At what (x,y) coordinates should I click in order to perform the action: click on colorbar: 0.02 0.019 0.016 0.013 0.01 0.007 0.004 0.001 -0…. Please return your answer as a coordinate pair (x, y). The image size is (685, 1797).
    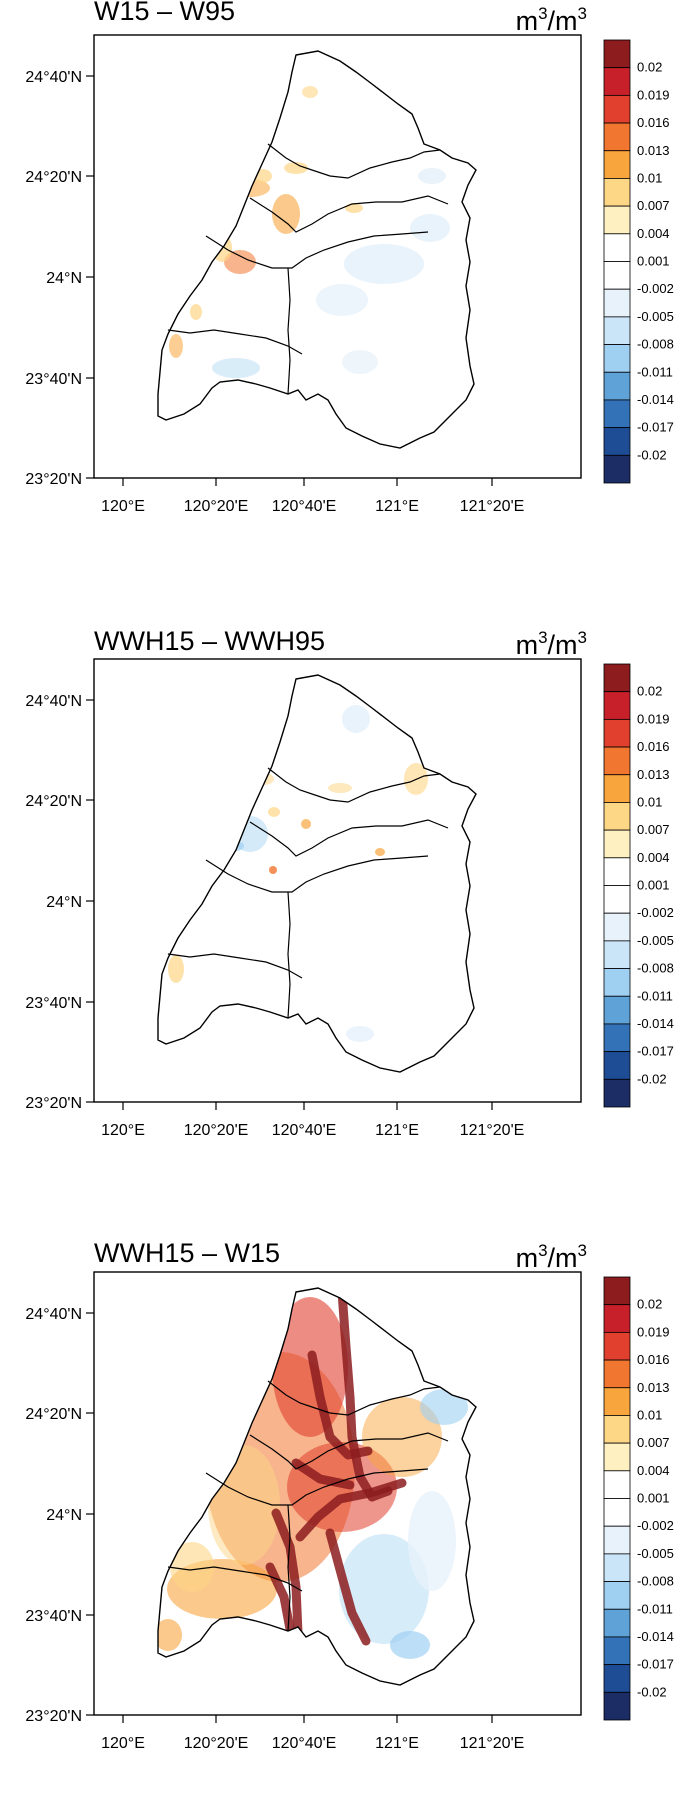
    Looking at the image, I should click on (638, 1498).